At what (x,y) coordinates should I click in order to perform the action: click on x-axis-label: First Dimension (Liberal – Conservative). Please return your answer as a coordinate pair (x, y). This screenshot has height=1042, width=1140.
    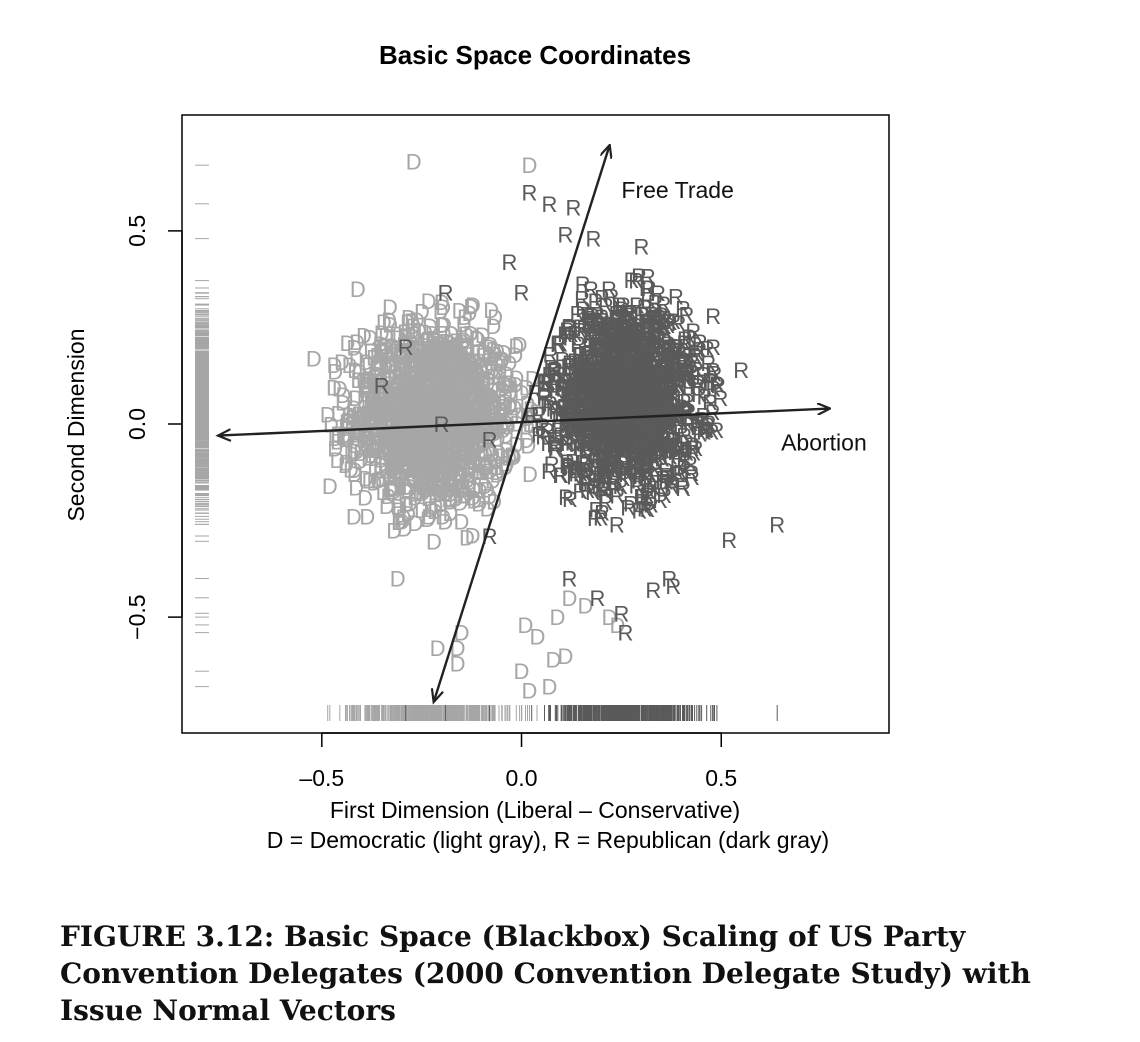
    Looking at the image, I should click on (535, 810).